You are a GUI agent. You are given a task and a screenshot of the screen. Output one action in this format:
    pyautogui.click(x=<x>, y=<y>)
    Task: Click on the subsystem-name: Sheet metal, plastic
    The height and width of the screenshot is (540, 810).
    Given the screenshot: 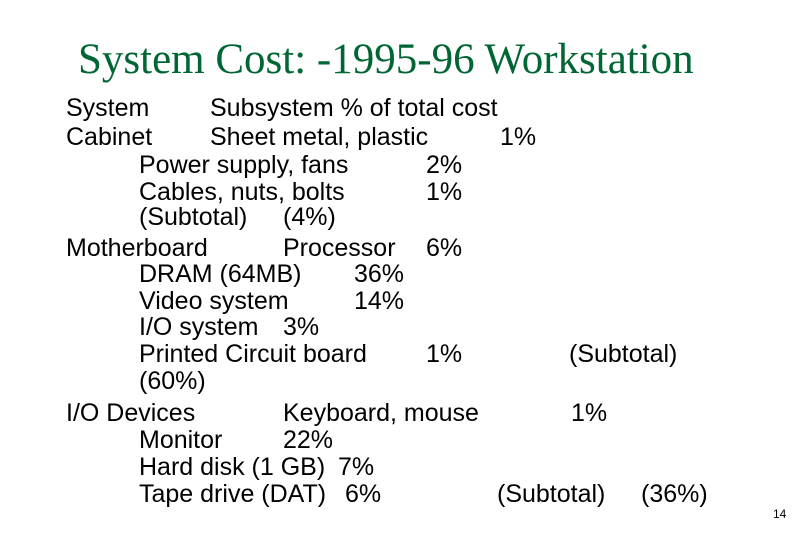 What is the action you would take?
    pyautogui.click(x=319, y=137)
    